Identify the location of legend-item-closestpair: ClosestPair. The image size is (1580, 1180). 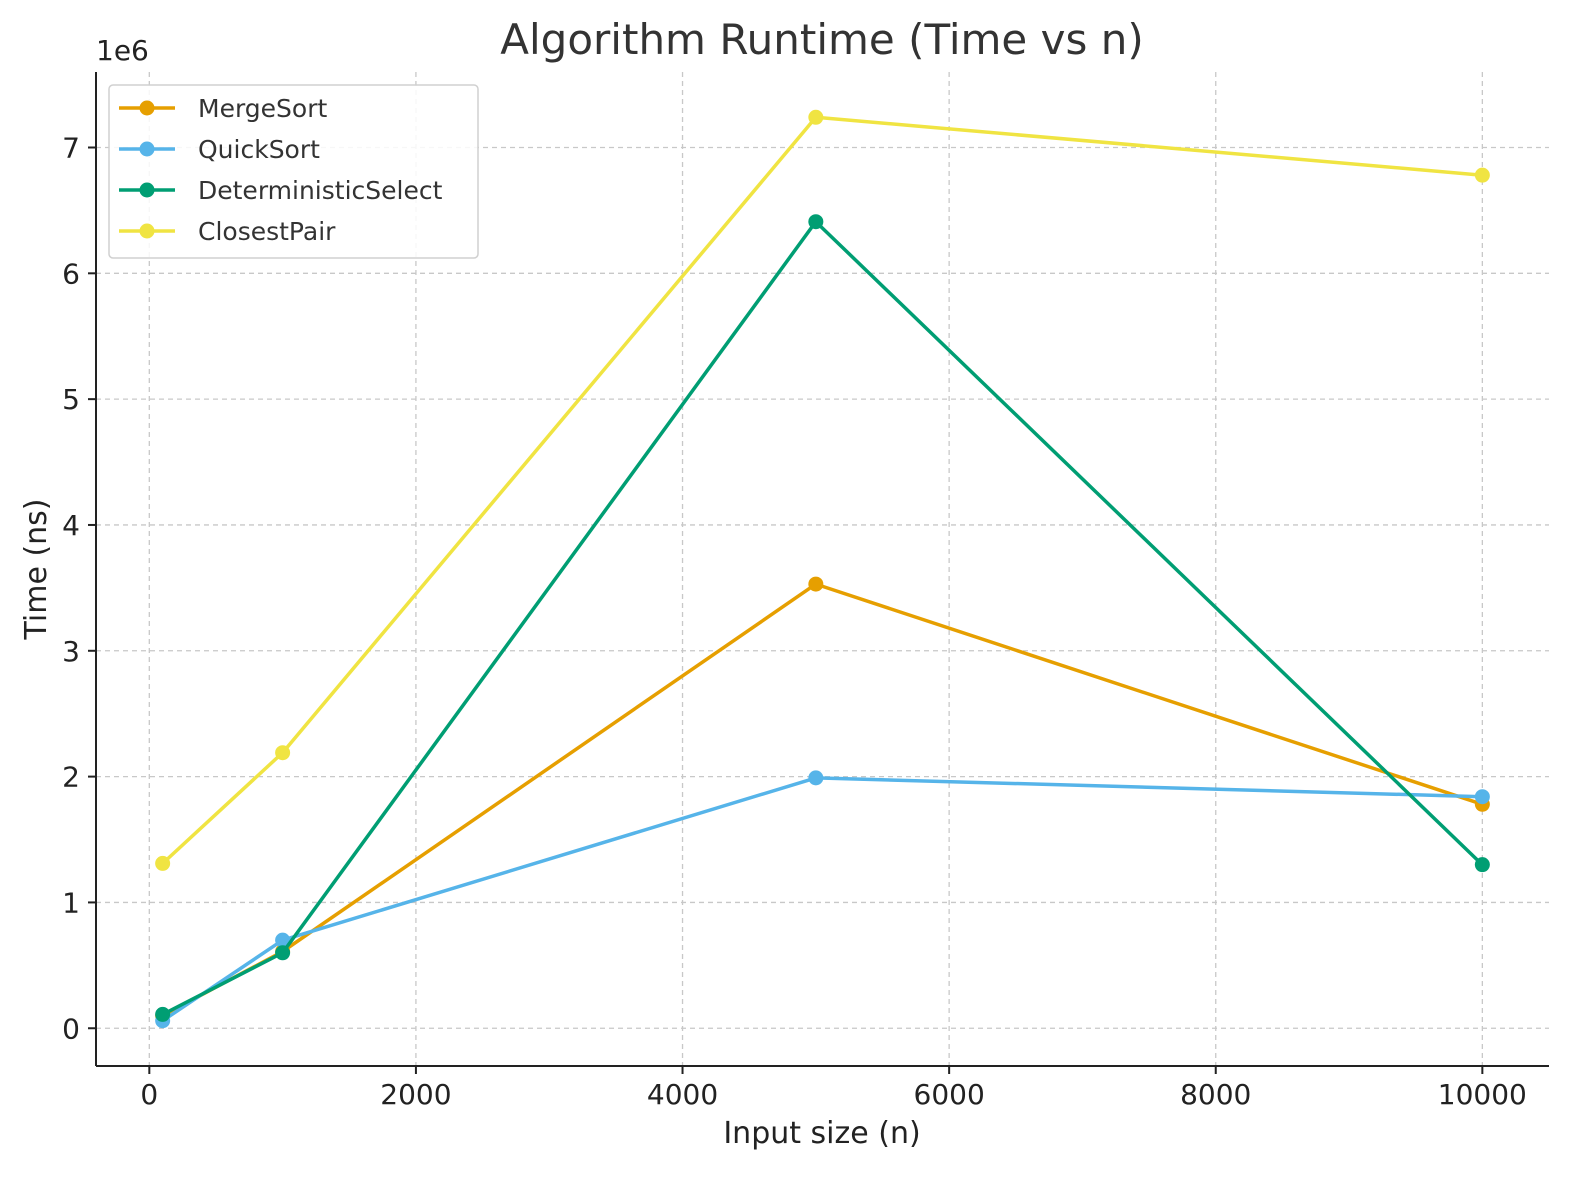
(227, 231).